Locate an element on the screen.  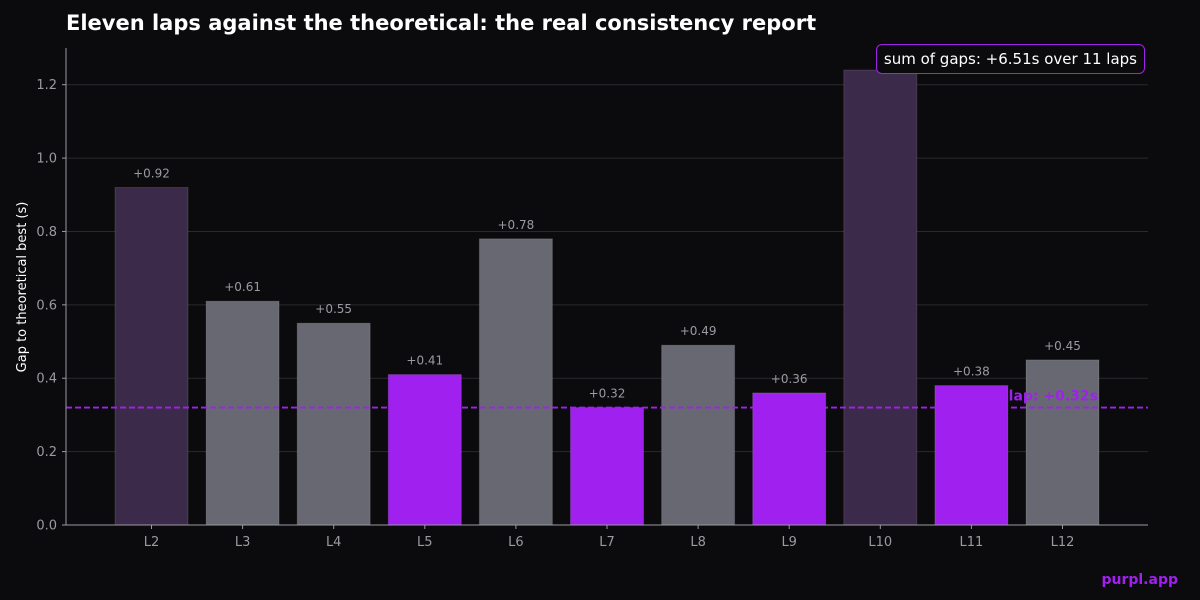
x-tick-label: L4 is located at coordinates (334, 542).